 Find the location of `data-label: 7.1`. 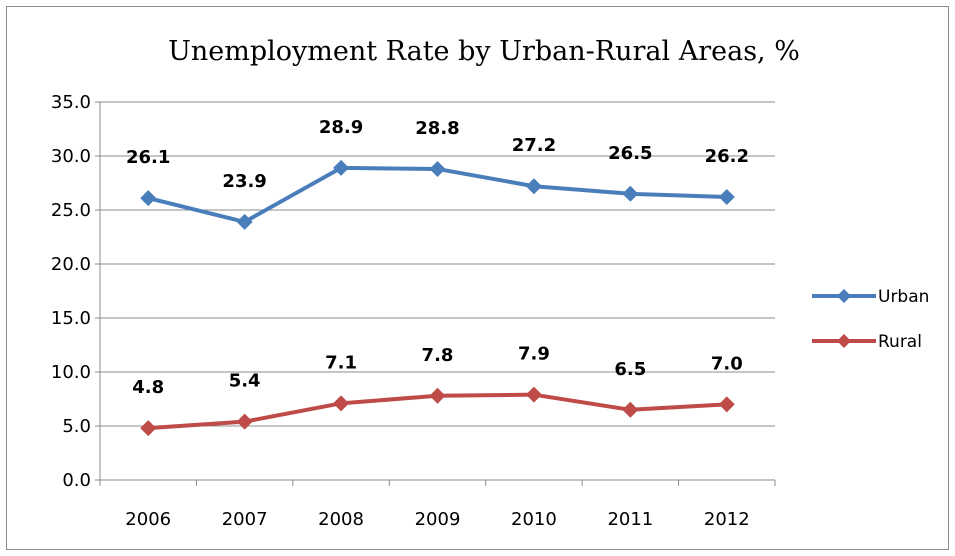

data-label: 7.1 is located at coordinates (341, 362).